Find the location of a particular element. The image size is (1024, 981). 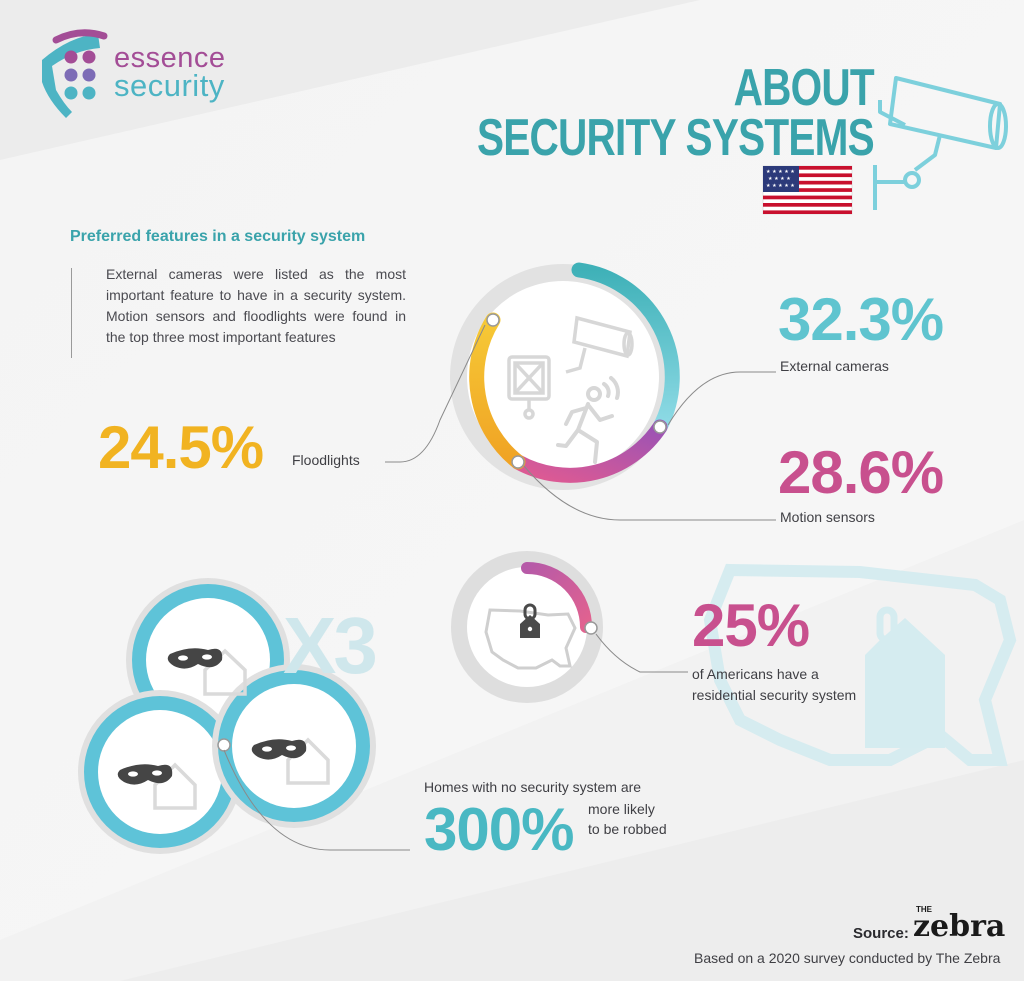

donut-segment-residential is located at coordinates (556, 597).